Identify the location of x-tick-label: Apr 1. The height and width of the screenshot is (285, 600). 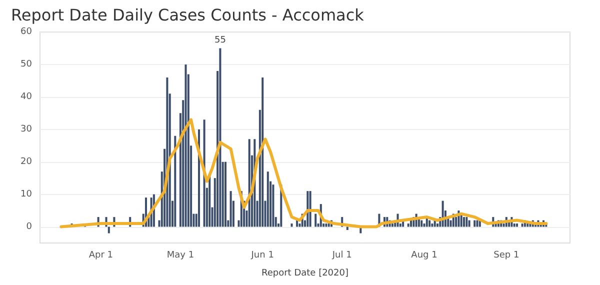
(101, 255).